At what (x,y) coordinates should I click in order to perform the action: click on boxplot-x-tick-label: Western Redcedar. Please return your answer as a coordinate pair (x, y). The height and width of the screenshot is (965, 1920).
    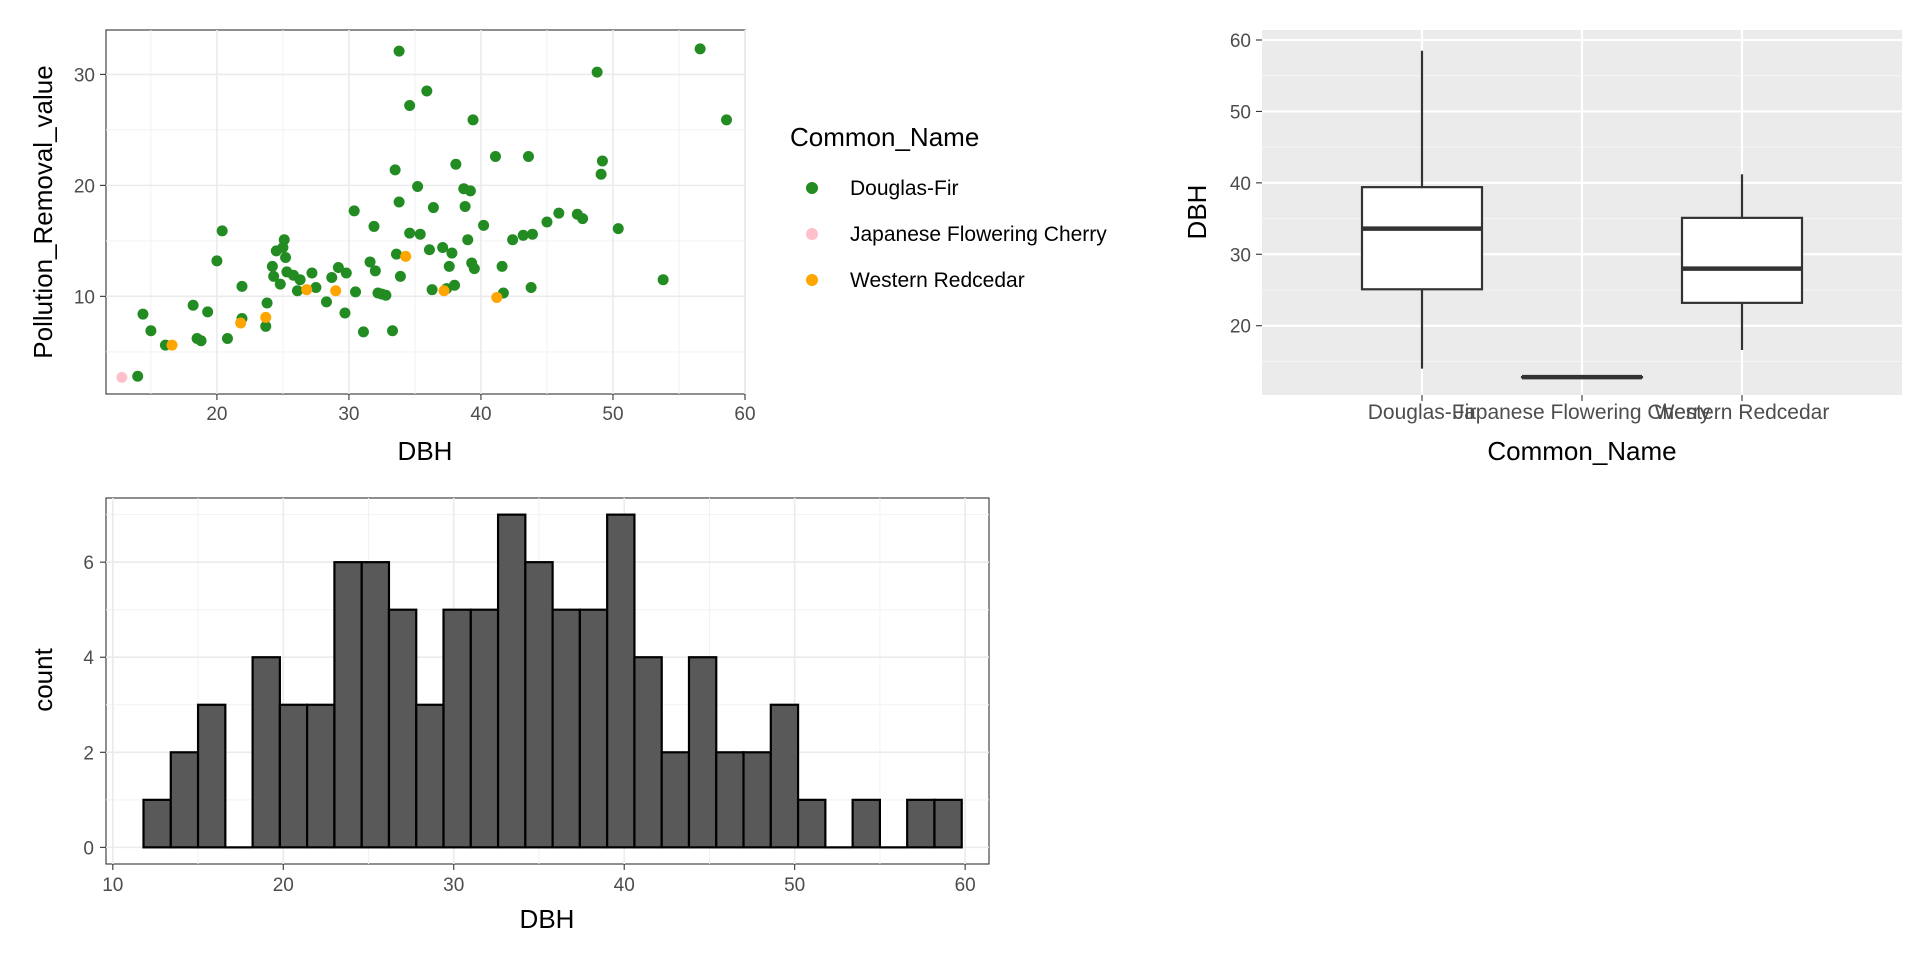
    Looking at the image, I should click on (1742, 412).